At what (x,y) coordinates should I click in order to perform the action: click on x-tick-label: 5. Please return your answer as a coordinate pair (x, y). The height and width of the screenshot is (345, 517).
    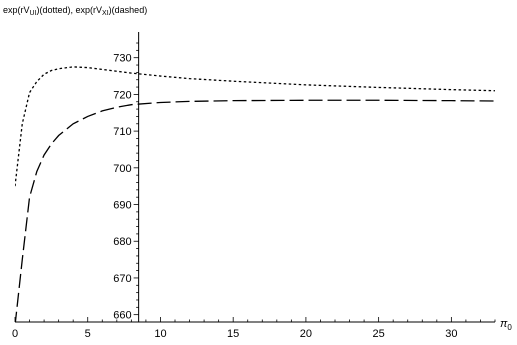
    Looking at the image, I should click on (88, 334).